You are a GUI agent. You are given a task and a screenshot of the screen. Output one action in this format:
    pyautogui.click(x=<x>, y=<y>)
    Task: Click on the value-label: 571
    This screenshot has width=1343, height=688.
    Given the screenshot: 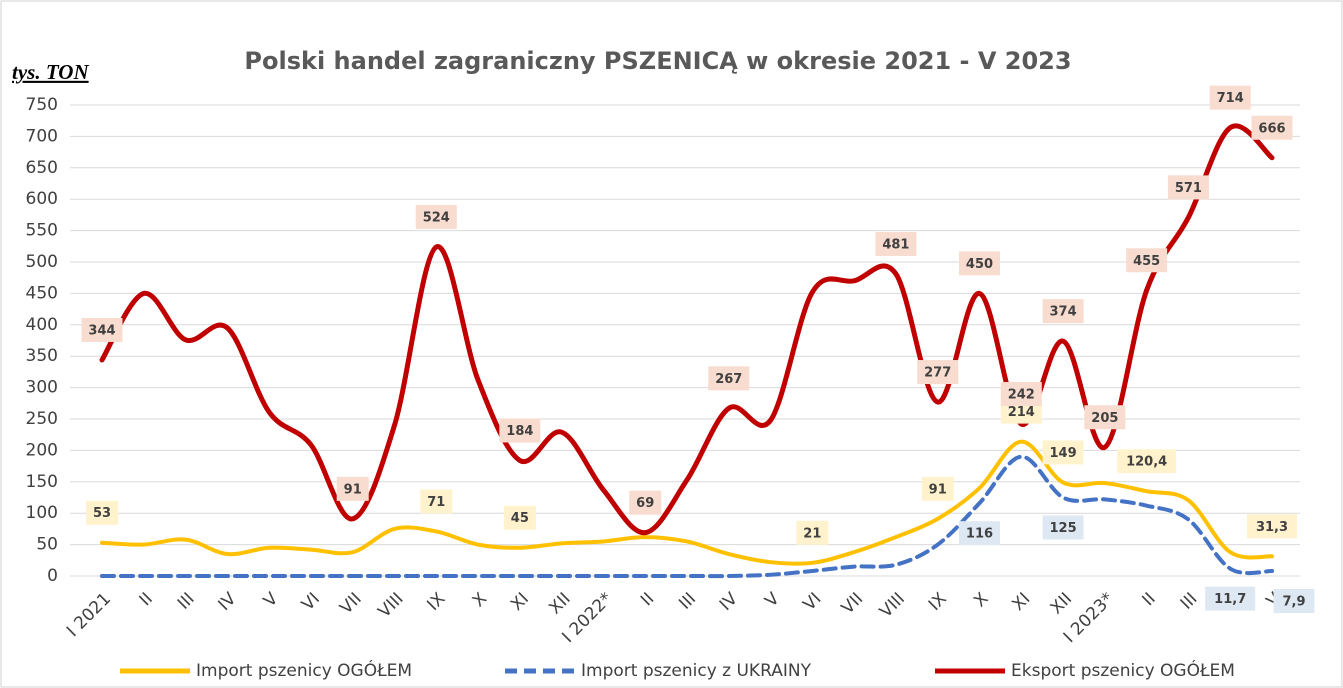 What is the action you would take?
    pyautogui.click(x=1188, y=188)
    